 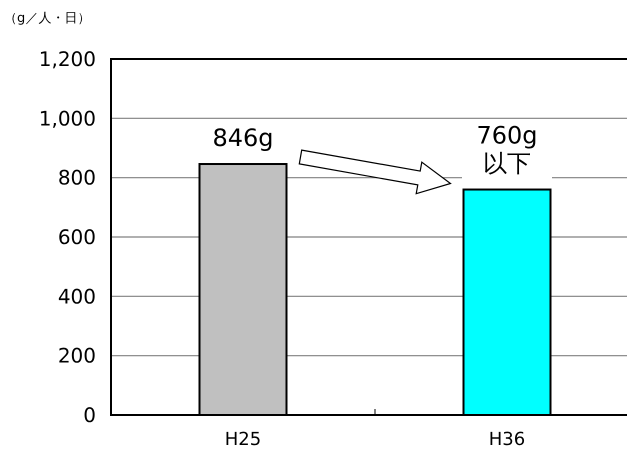 I want to click on y-tick-label: 600, so click(x=77, y=237).